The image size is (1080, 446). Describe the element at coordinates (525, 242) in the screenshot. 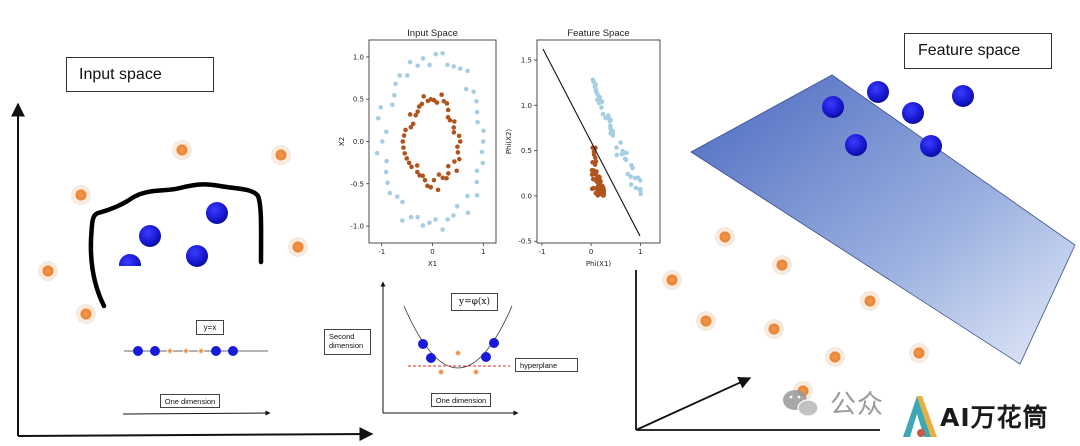

I see `y-tick-label: -0.5` at that location.